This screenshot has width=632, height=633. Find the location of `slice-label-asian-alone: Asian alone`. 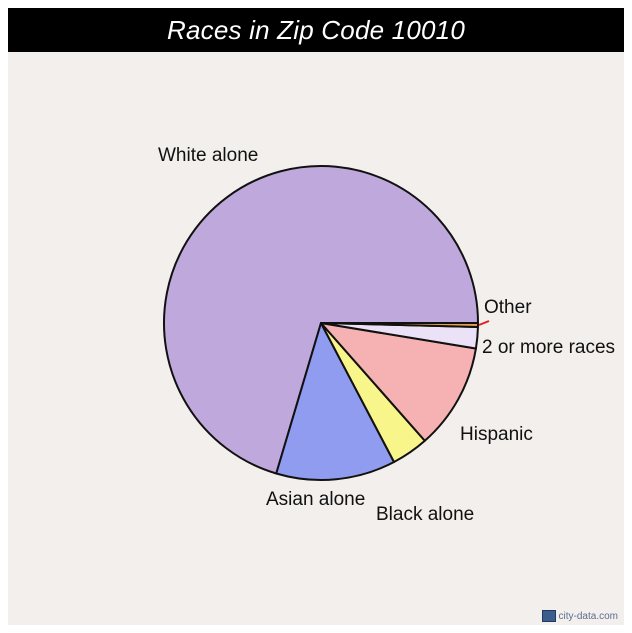

slice-label-asian-alone: Asian alone is located at coordinates (315, 499).